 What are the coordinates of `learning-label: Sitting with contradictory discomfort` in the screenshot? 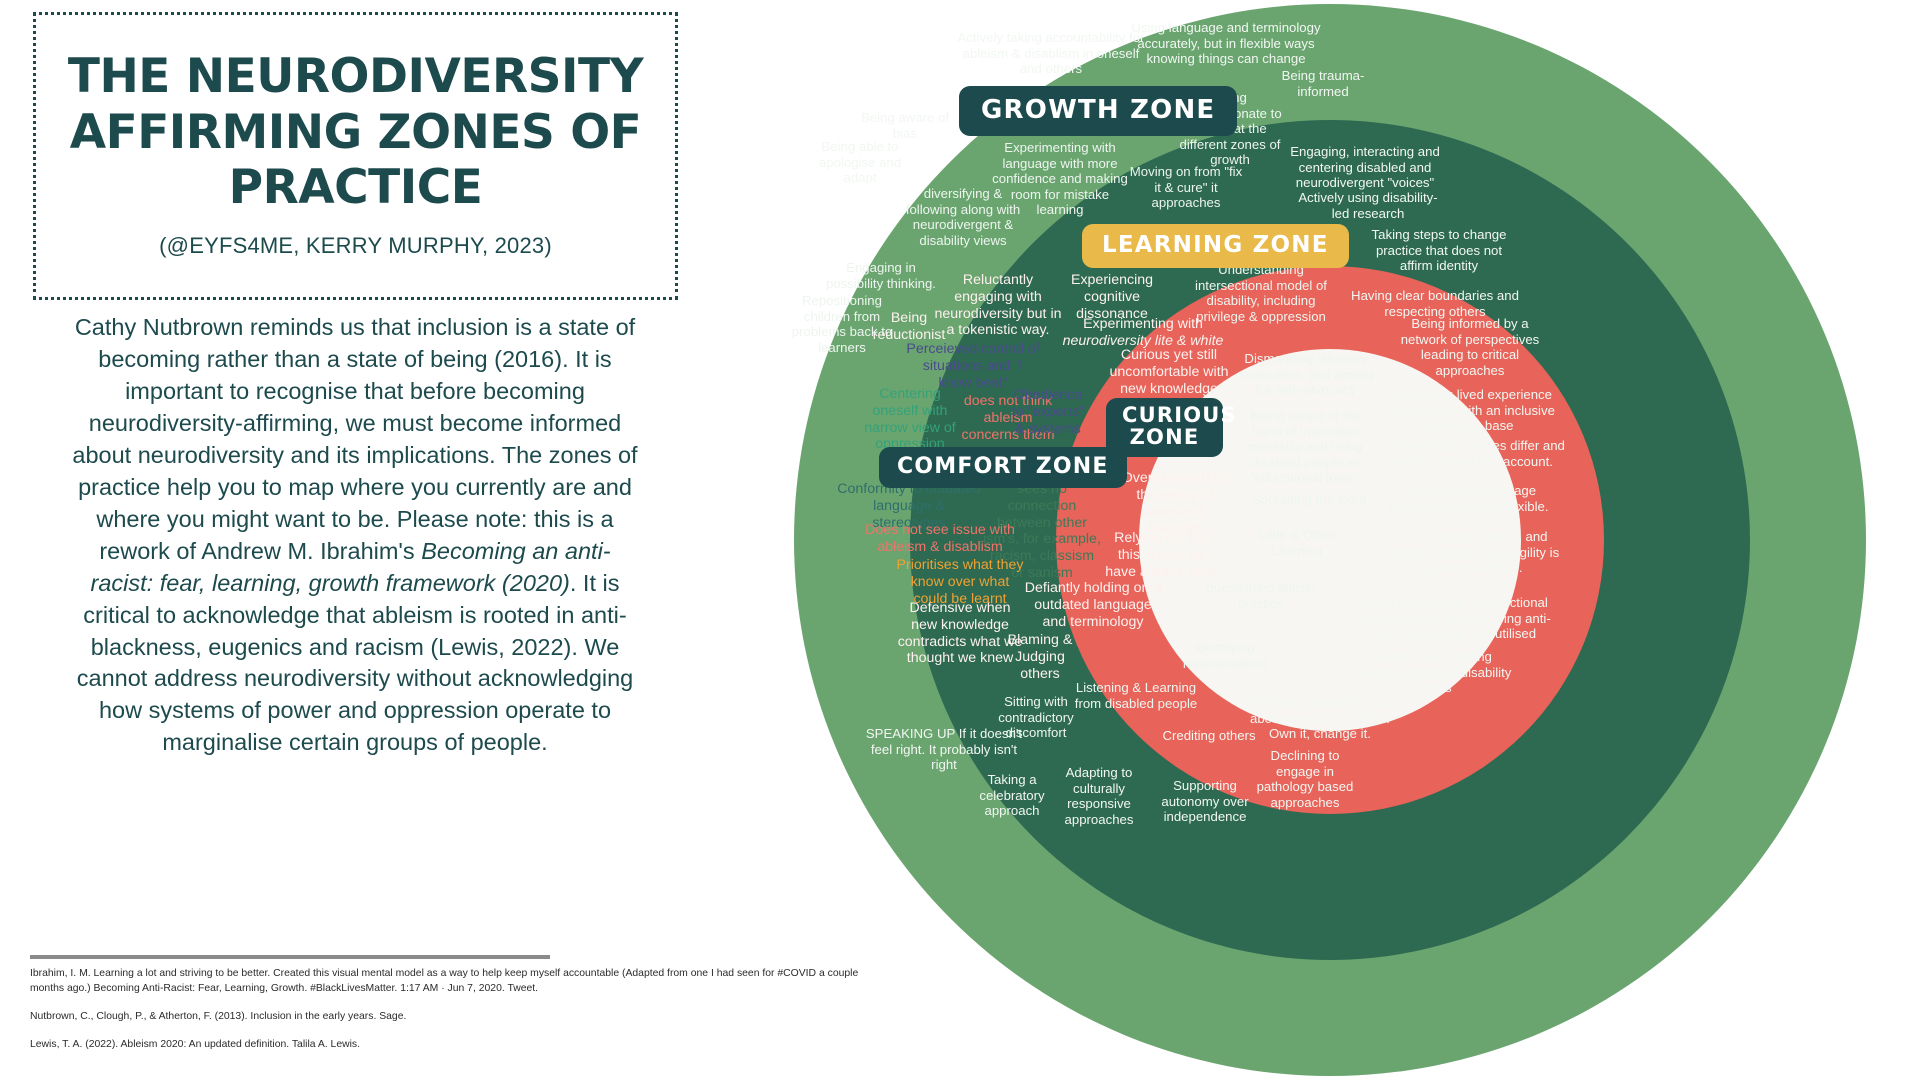 It's located at (1036, 717).